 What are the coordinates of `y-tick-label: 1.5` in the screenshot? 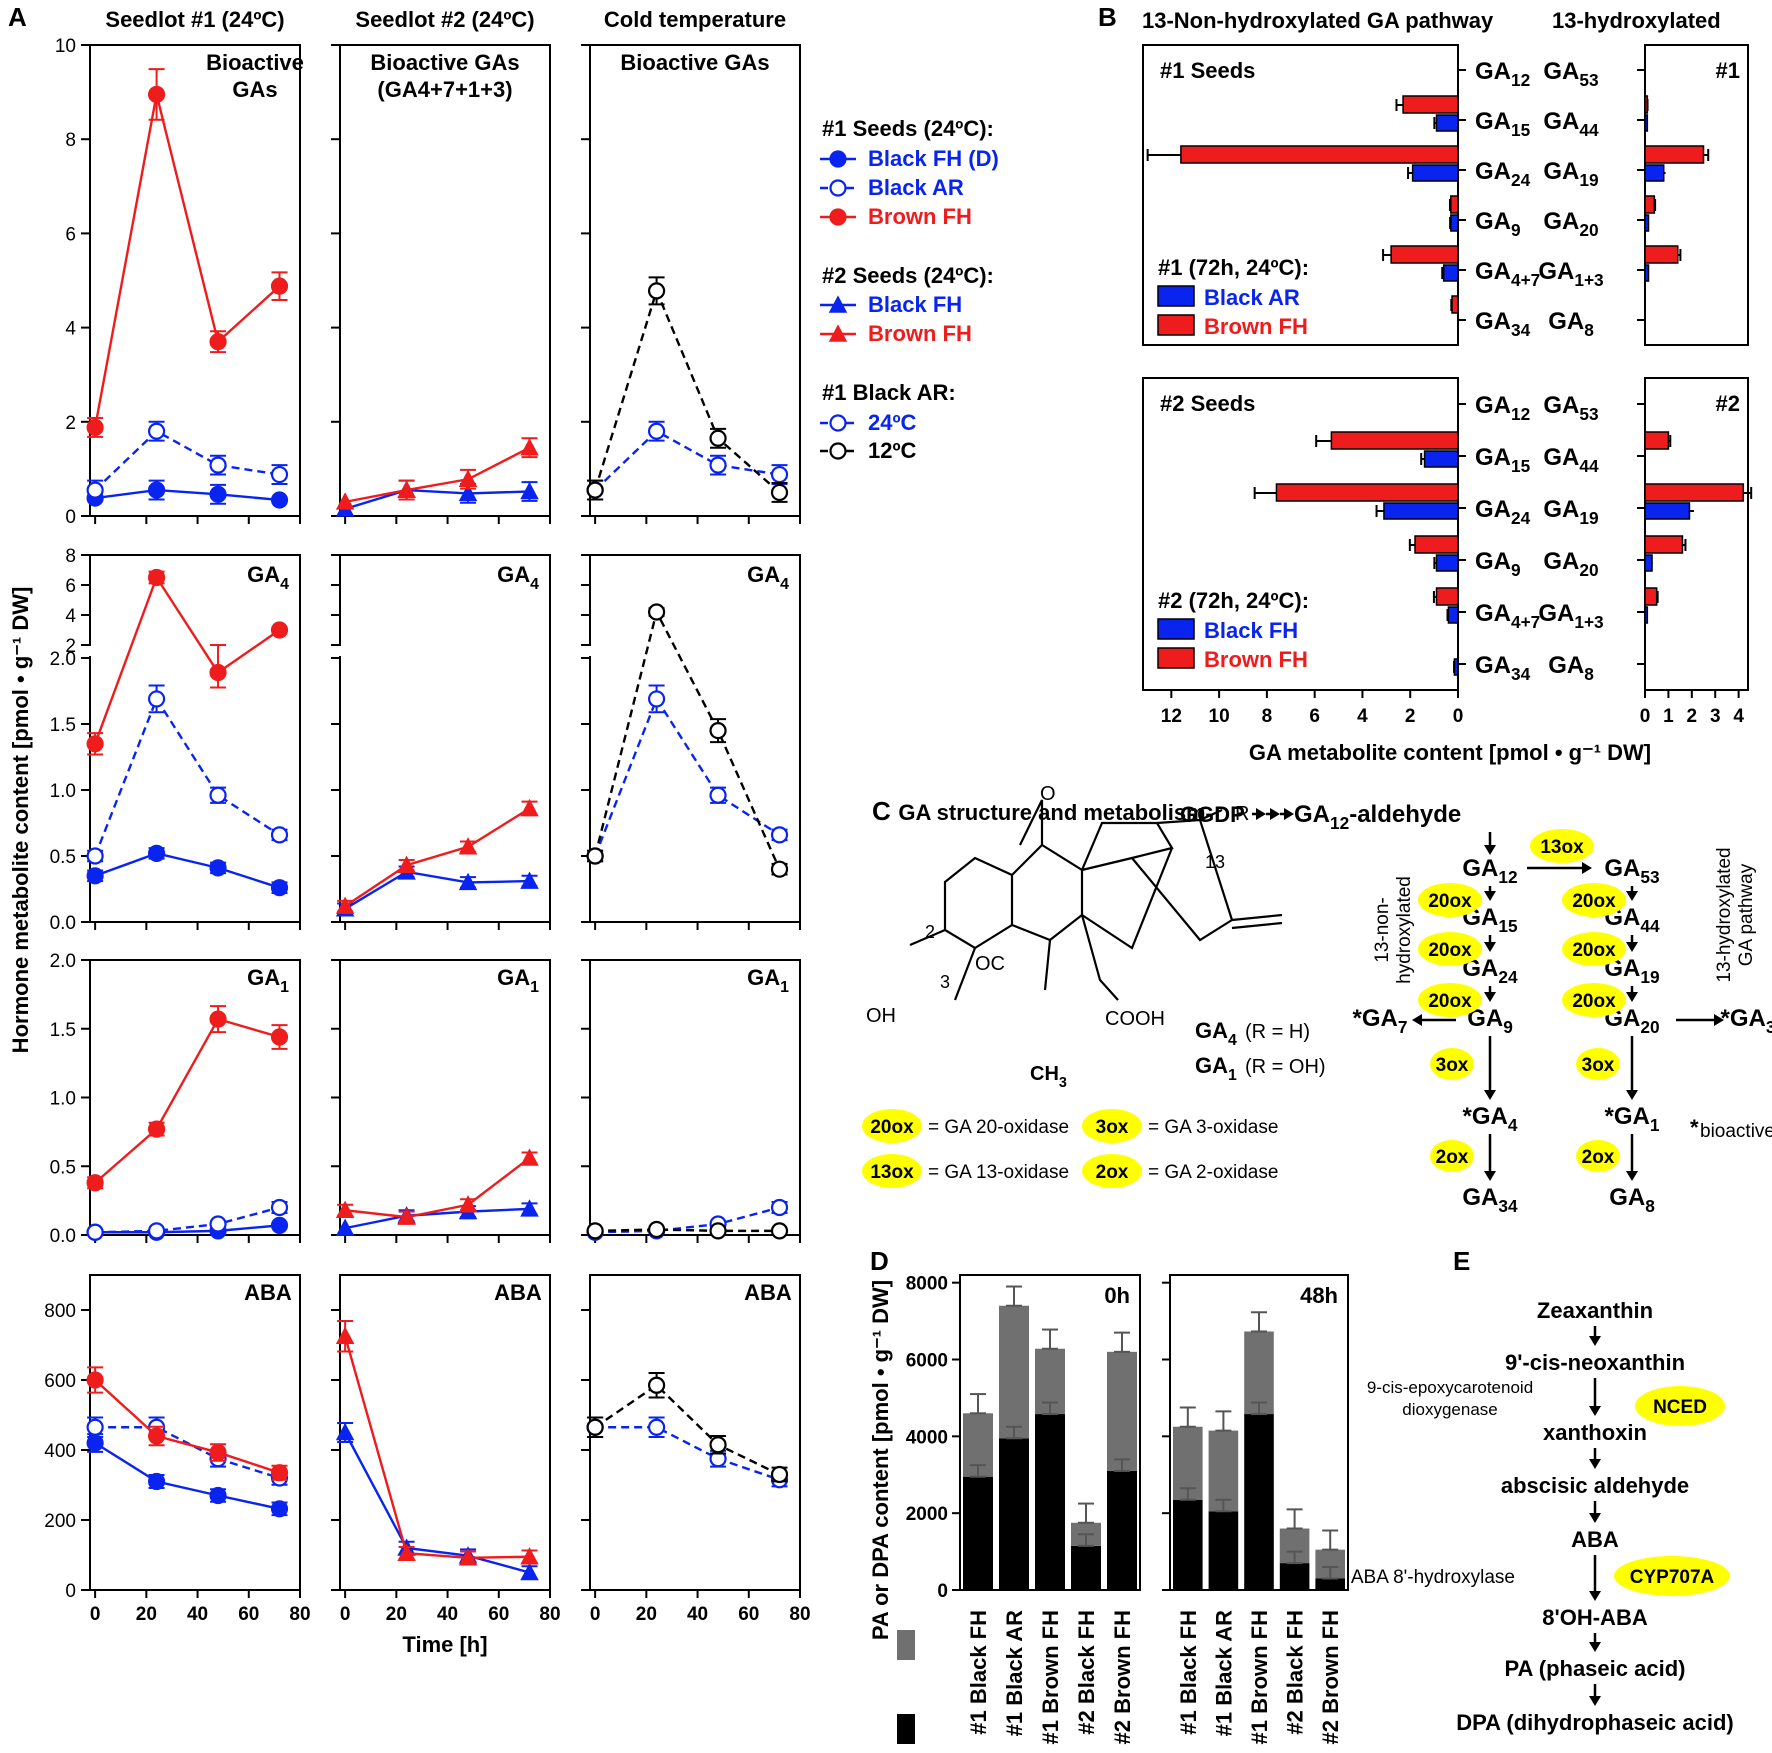 It's located at (63, 1030).